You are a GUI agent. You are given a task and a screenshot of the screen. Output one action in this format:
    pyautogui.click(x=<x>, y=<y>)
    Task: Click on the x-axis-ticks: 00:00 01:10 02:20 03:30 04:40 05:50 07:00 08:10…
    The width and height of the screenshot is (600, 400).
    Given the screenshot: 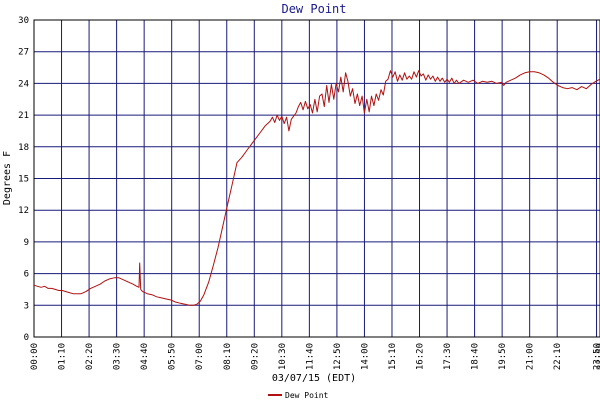 What is the action you would take?
    pyautogui.click(x=315, y=356)
    